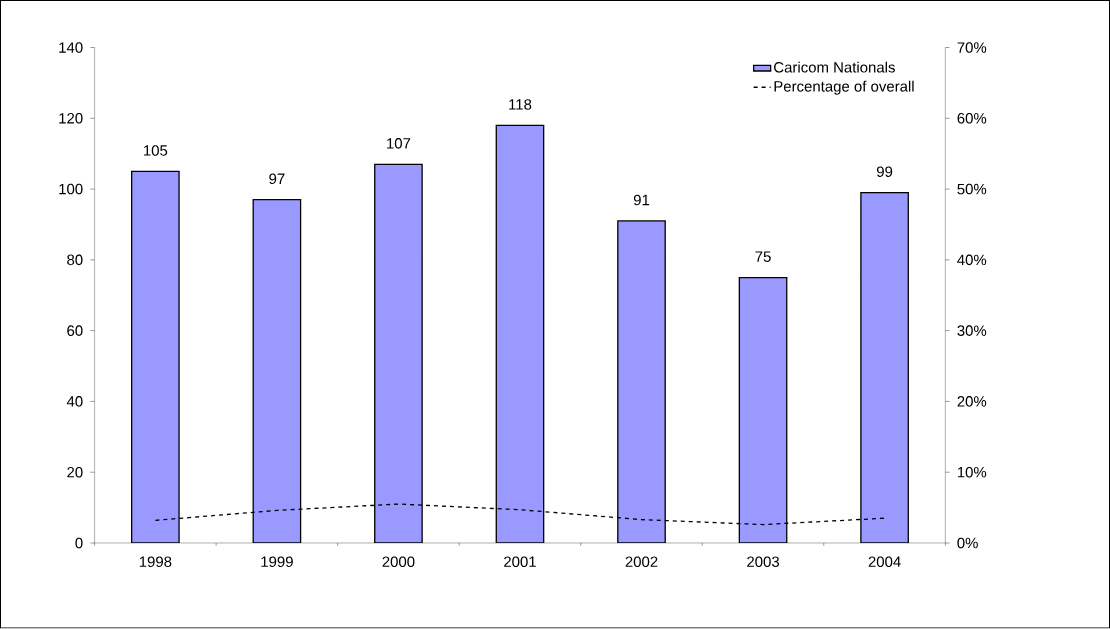  I want to click on x-tick-label: 2003, so click(763, 562).